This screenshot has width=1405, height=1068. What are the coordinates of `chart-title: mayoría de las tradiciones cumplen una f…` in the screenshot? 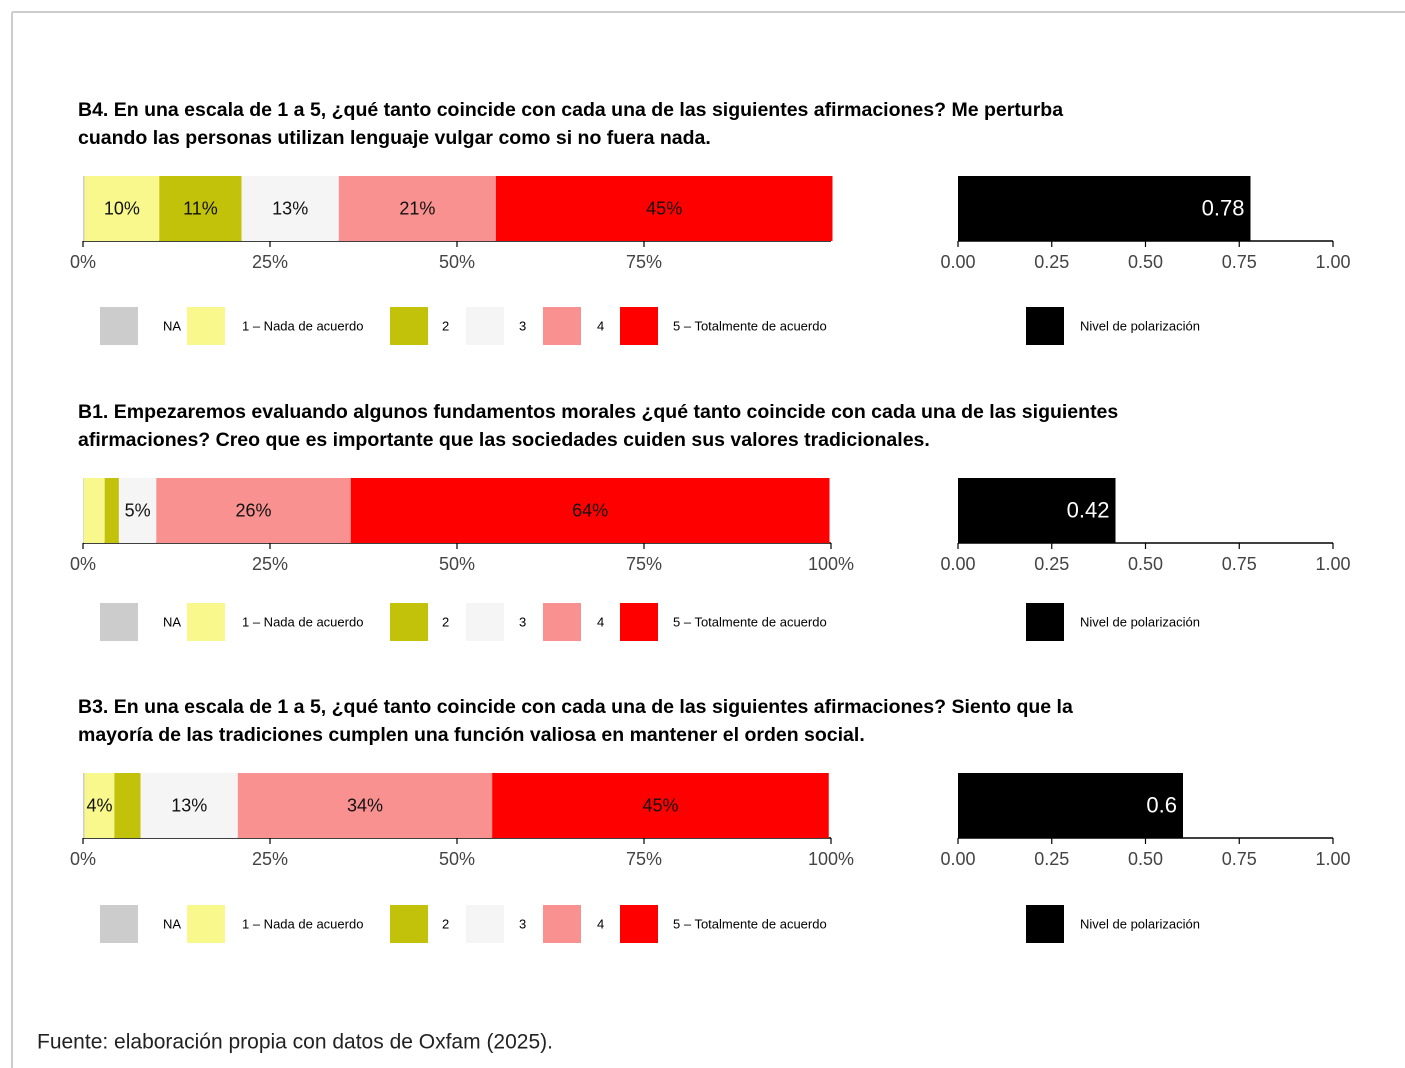 It's located at (471, 735).